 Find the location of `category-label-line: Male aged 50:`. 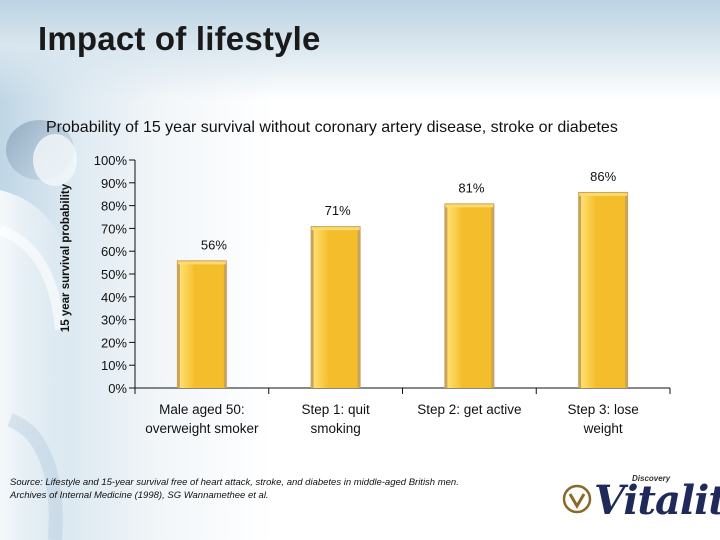

category-label-line: Male aged 50: is located at coordinates (202, 409).